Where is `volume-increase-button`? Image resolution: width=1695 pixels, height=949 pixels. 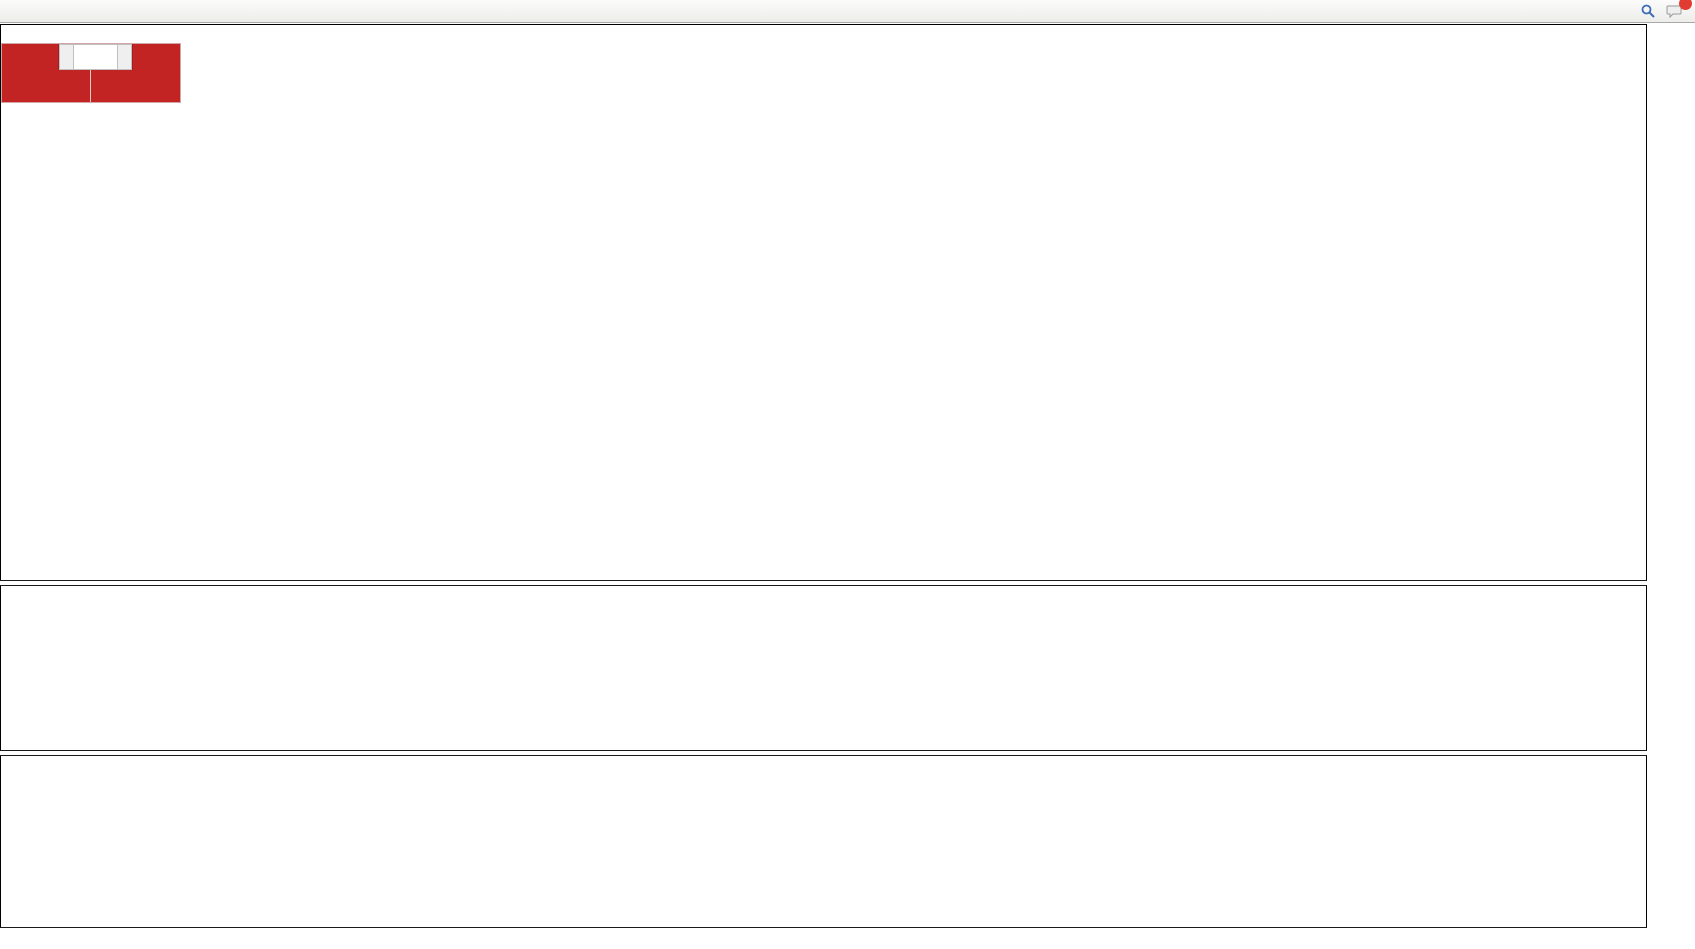 volume-increase-button is located at coordinates (125, 57).